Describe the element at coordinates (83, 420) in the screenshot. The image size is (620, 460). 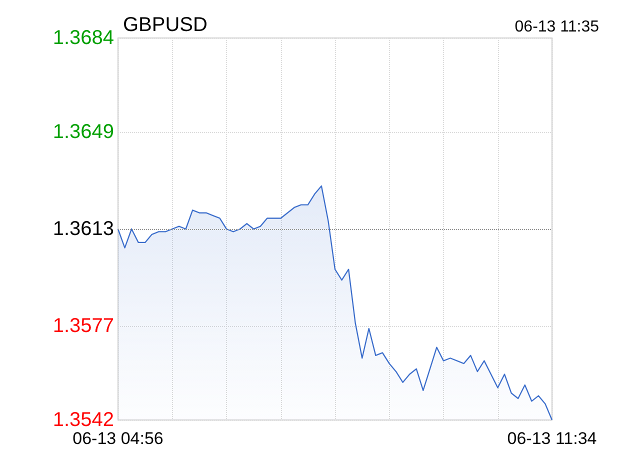
I see `y-tick-label: 1.3542` at that location.